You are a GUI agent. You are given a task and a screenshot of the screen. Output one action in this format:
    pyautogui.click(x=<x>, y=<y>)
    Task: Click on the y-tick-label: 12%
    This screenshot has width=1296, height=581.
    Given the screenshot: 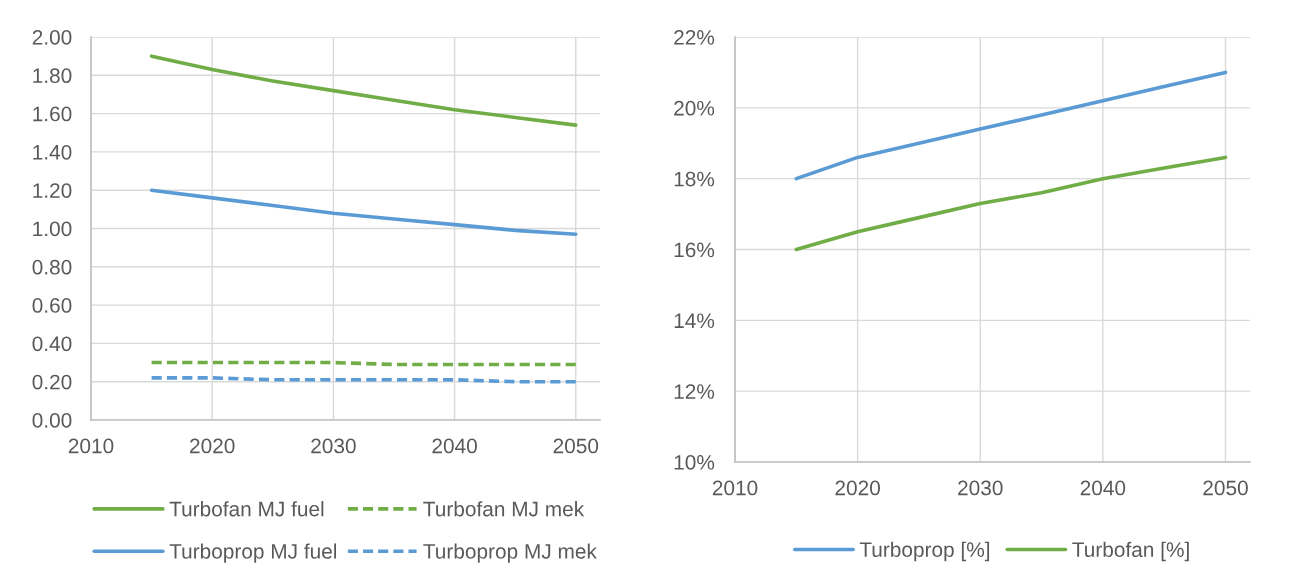 What is the action you would take?
    pyautogui.click(x=694, y=391)
    